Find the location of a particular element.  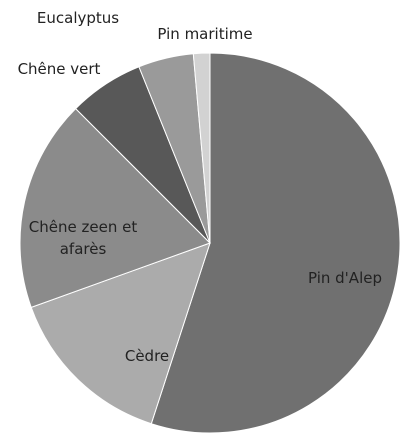

slice-label: Chêne zeen et afarès is located at coordinates (83, 238).